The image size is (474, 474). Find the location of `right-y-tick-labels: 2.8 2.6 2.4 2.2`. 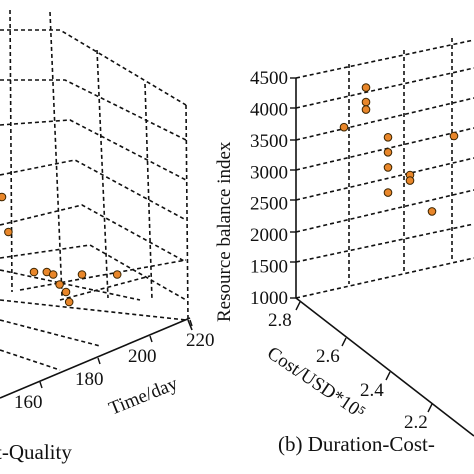

right-y-tick-labels: 2.8 2.6 2.4 2.2 is located at coordinates (348, 371).